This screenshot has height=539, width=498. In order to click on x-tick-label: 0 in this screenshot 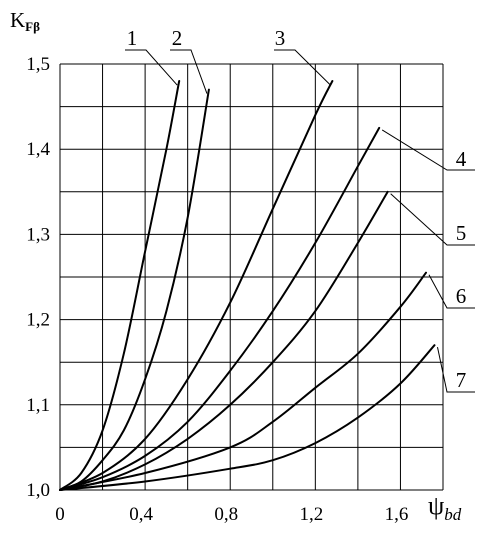, I will do `click(60, 514)`.